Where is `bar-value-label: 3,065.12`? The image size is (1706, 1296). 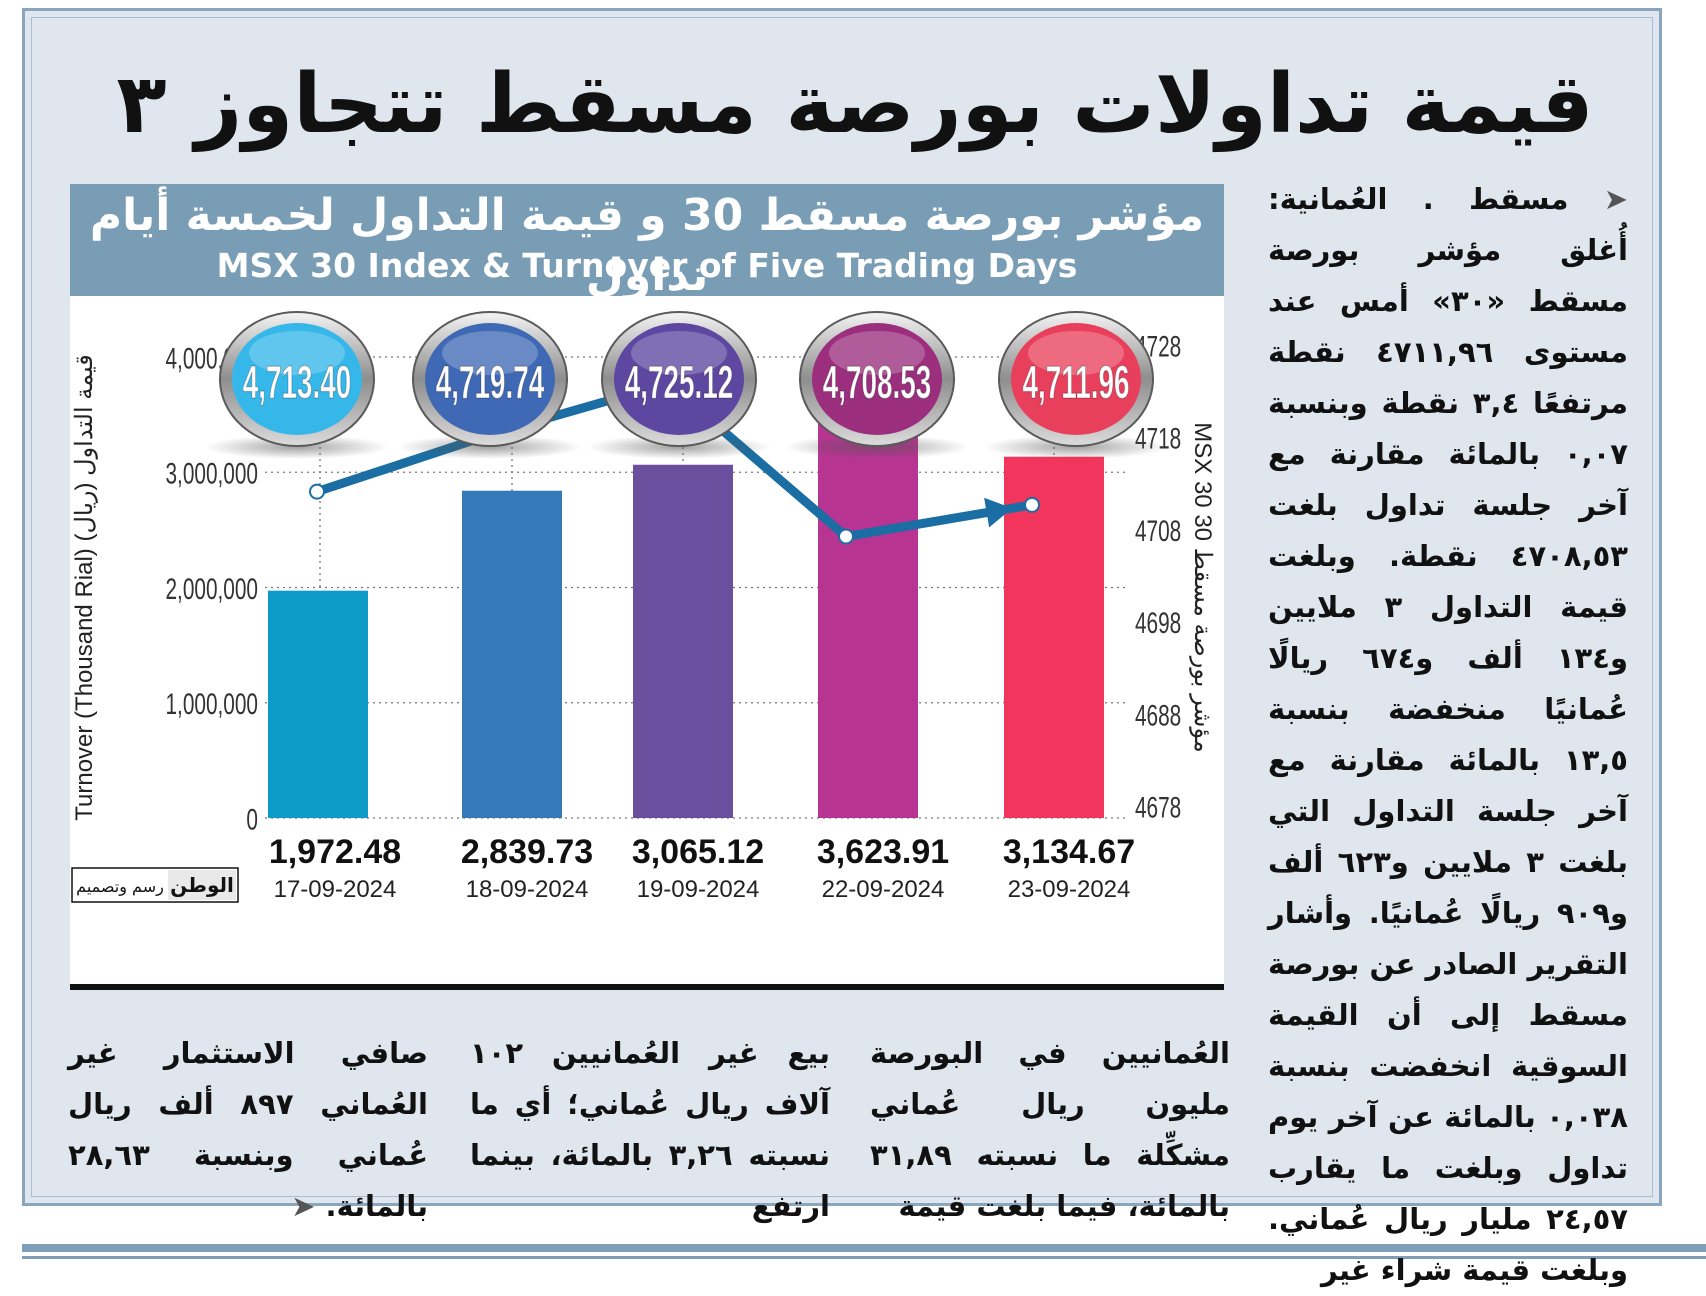
bar-value-label: 3,065.12 is located at coordinates (698, 852).